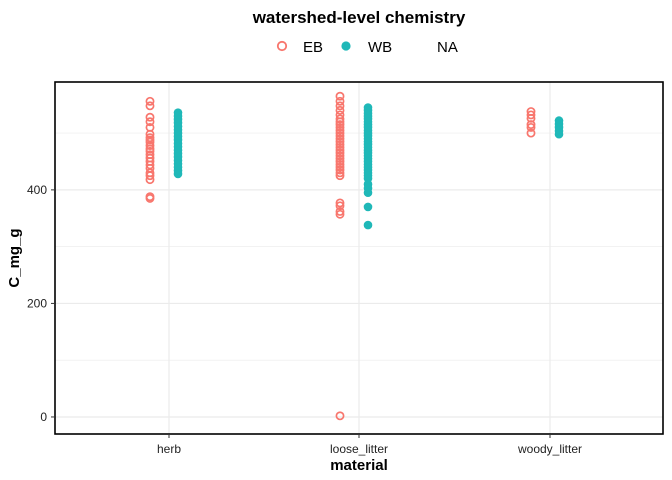  What do you see at coordinates (447, 47) in the screenshot?
I see `legend-label-na: NA` at bounding box center [447, 47].